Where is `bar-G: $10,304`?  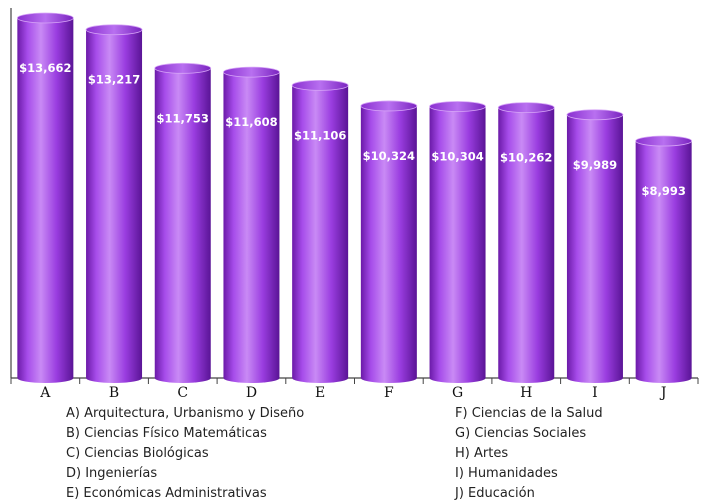 bar-G: $10,304 is located at coordinates (457, 242).